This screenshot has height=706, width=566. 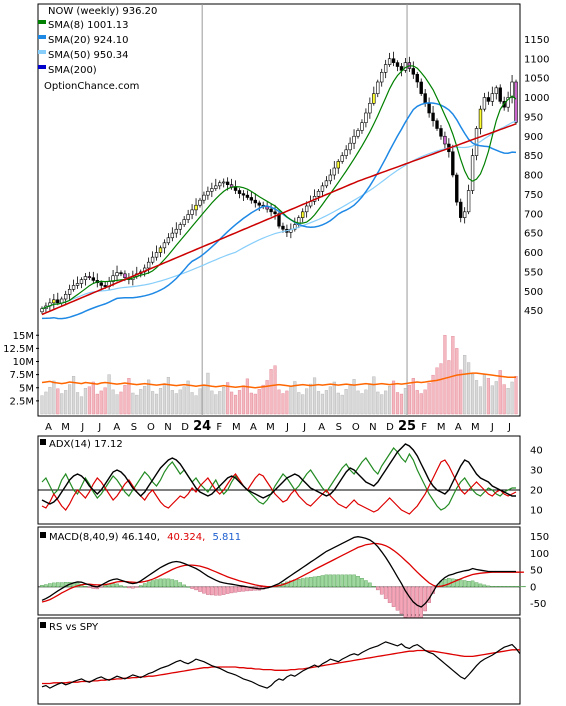 I want to click on macd-label: MACD(8,40,9) 46.140, 40.324, 5.811, so click(x=145, y=537).